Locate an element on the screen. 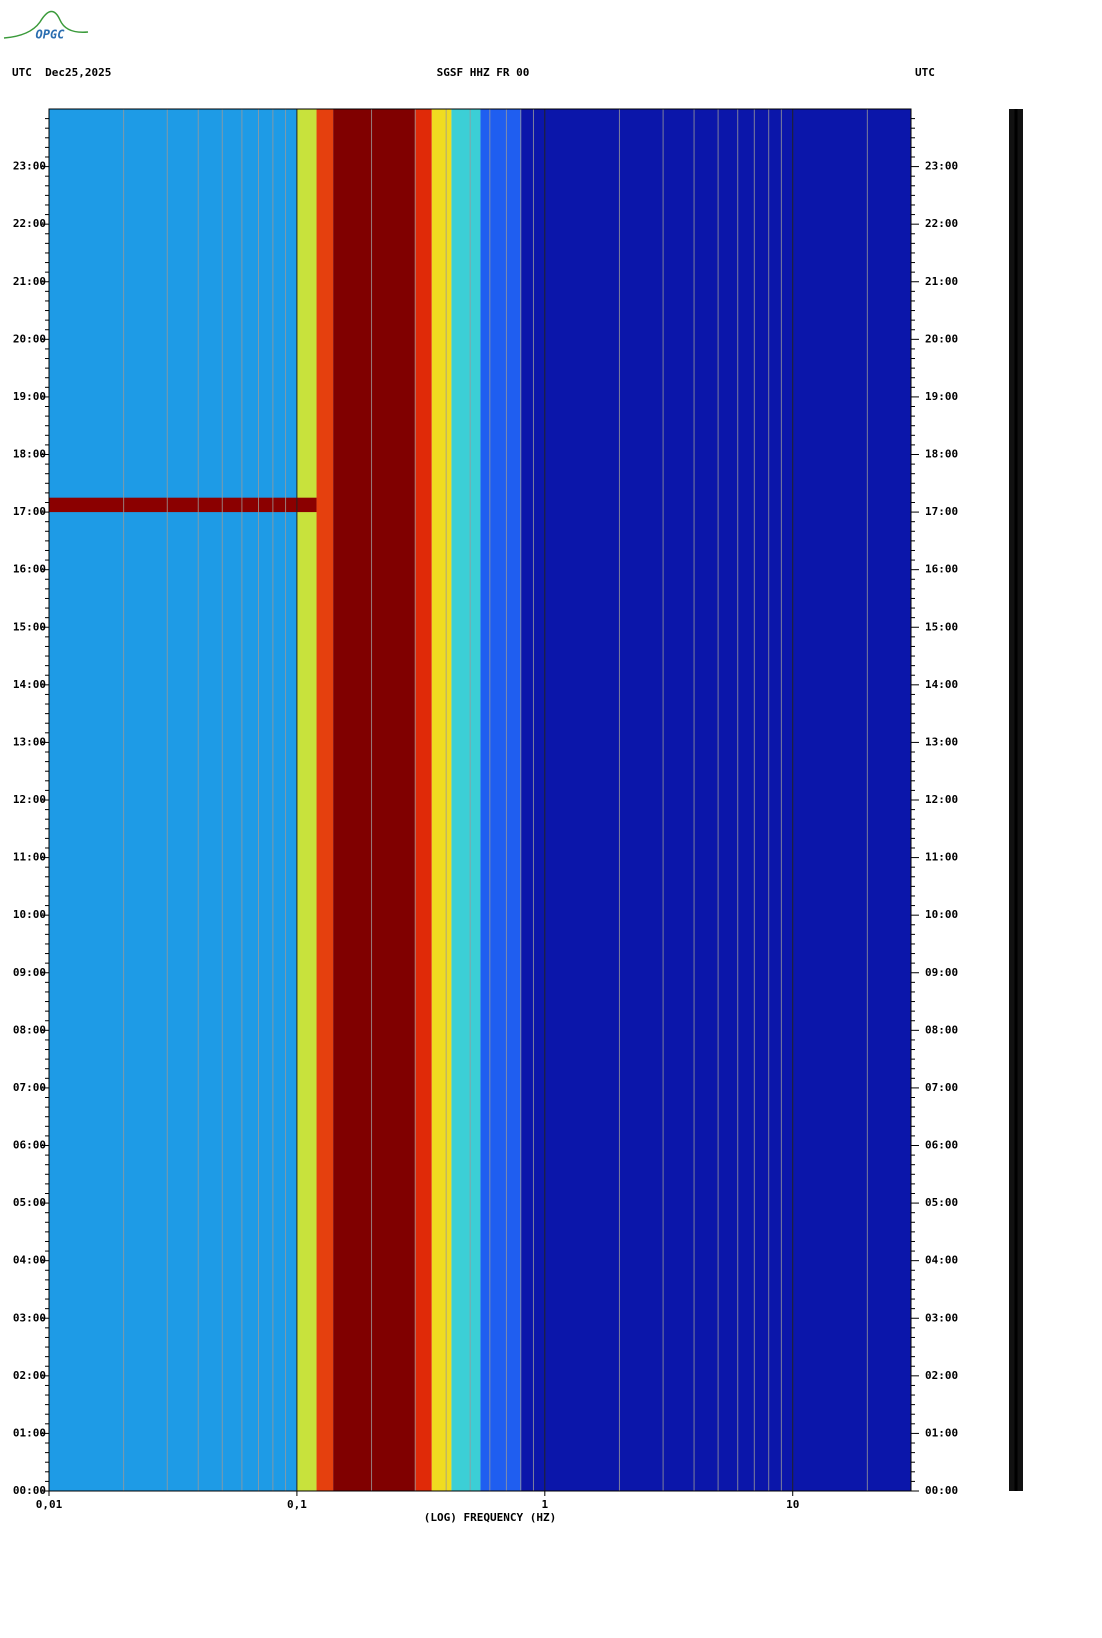 The image size is (1102, 1638). y-tick-label-right: 11:00 is located at coordinates (941, 857).